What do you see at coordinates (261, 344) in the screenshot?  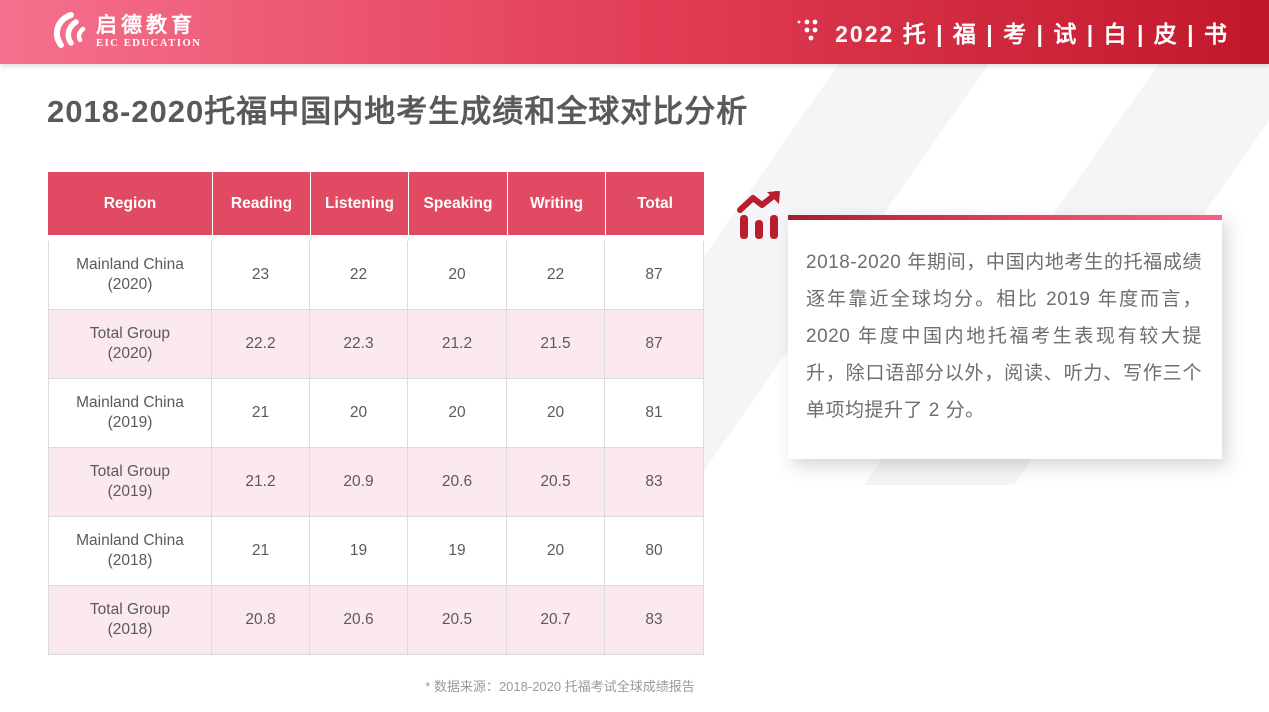 I see `score-cell: 22.2` at bounding box center [261, 344].